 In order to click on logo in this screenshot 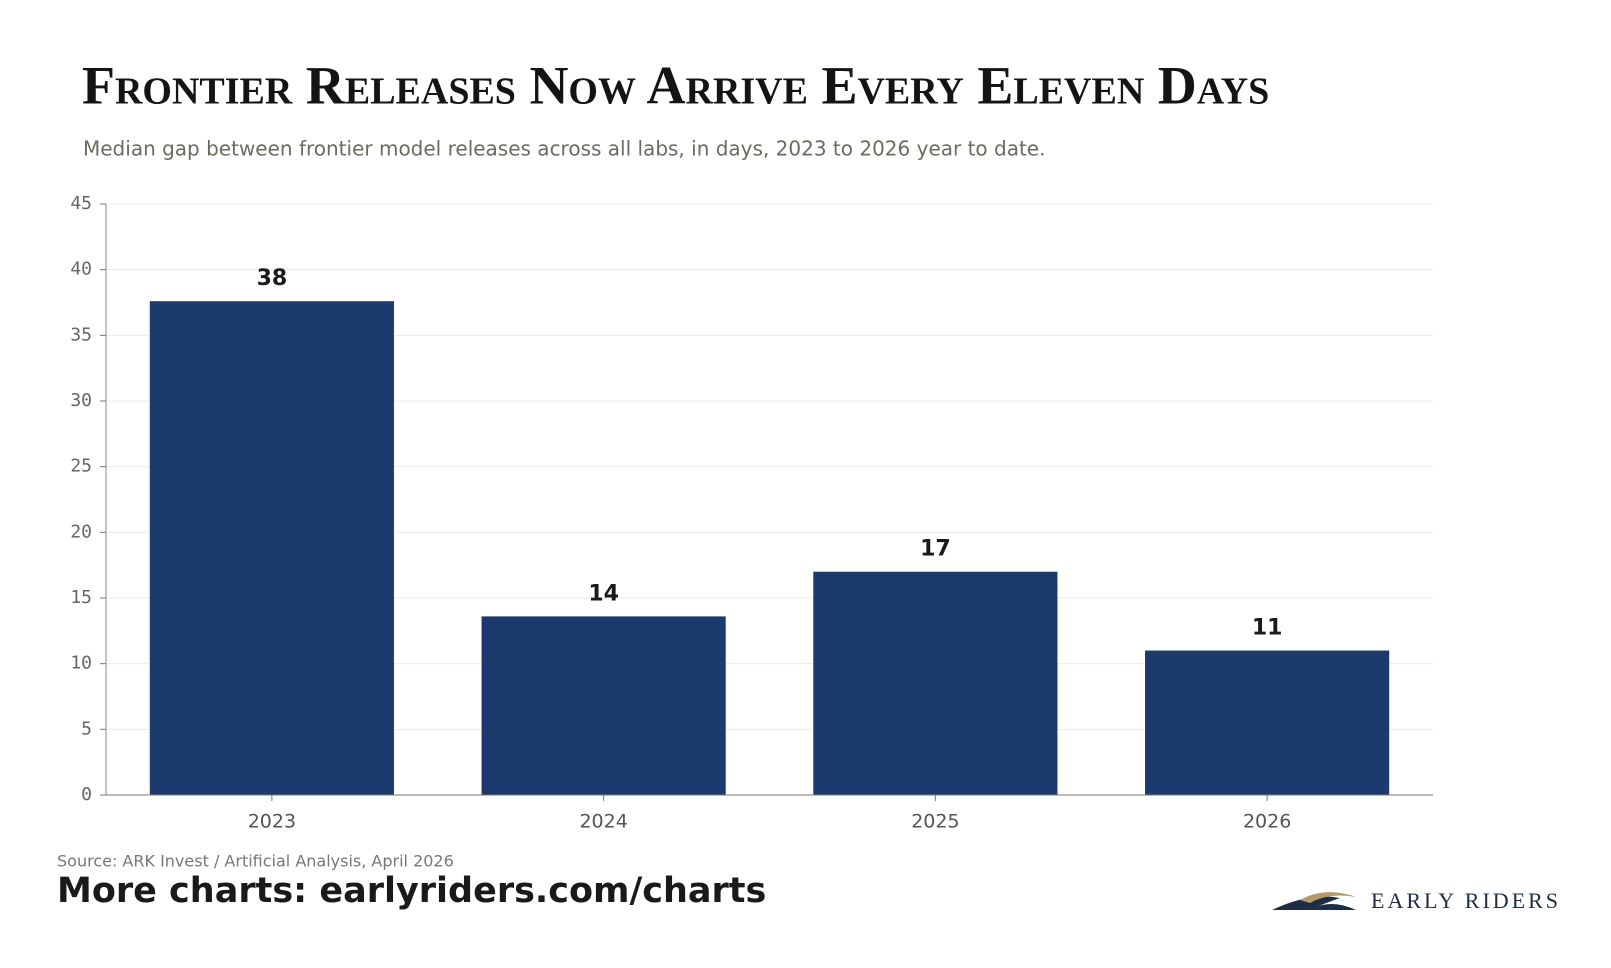, I will do `click(1314, 901)`.